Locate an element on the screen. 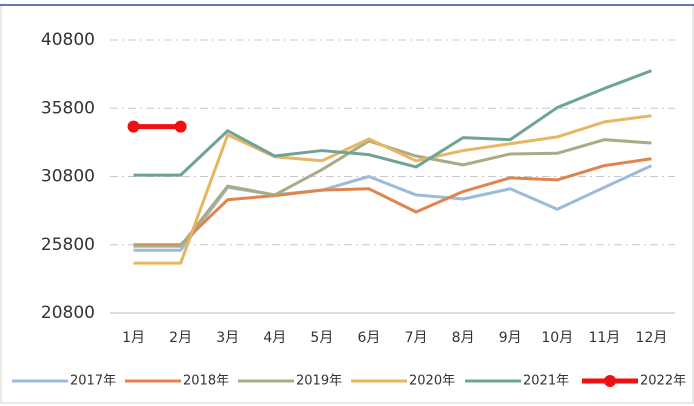 This screenshot has height=406, width=694. legend-label: 2021年 is located at coordinates (546, 381).